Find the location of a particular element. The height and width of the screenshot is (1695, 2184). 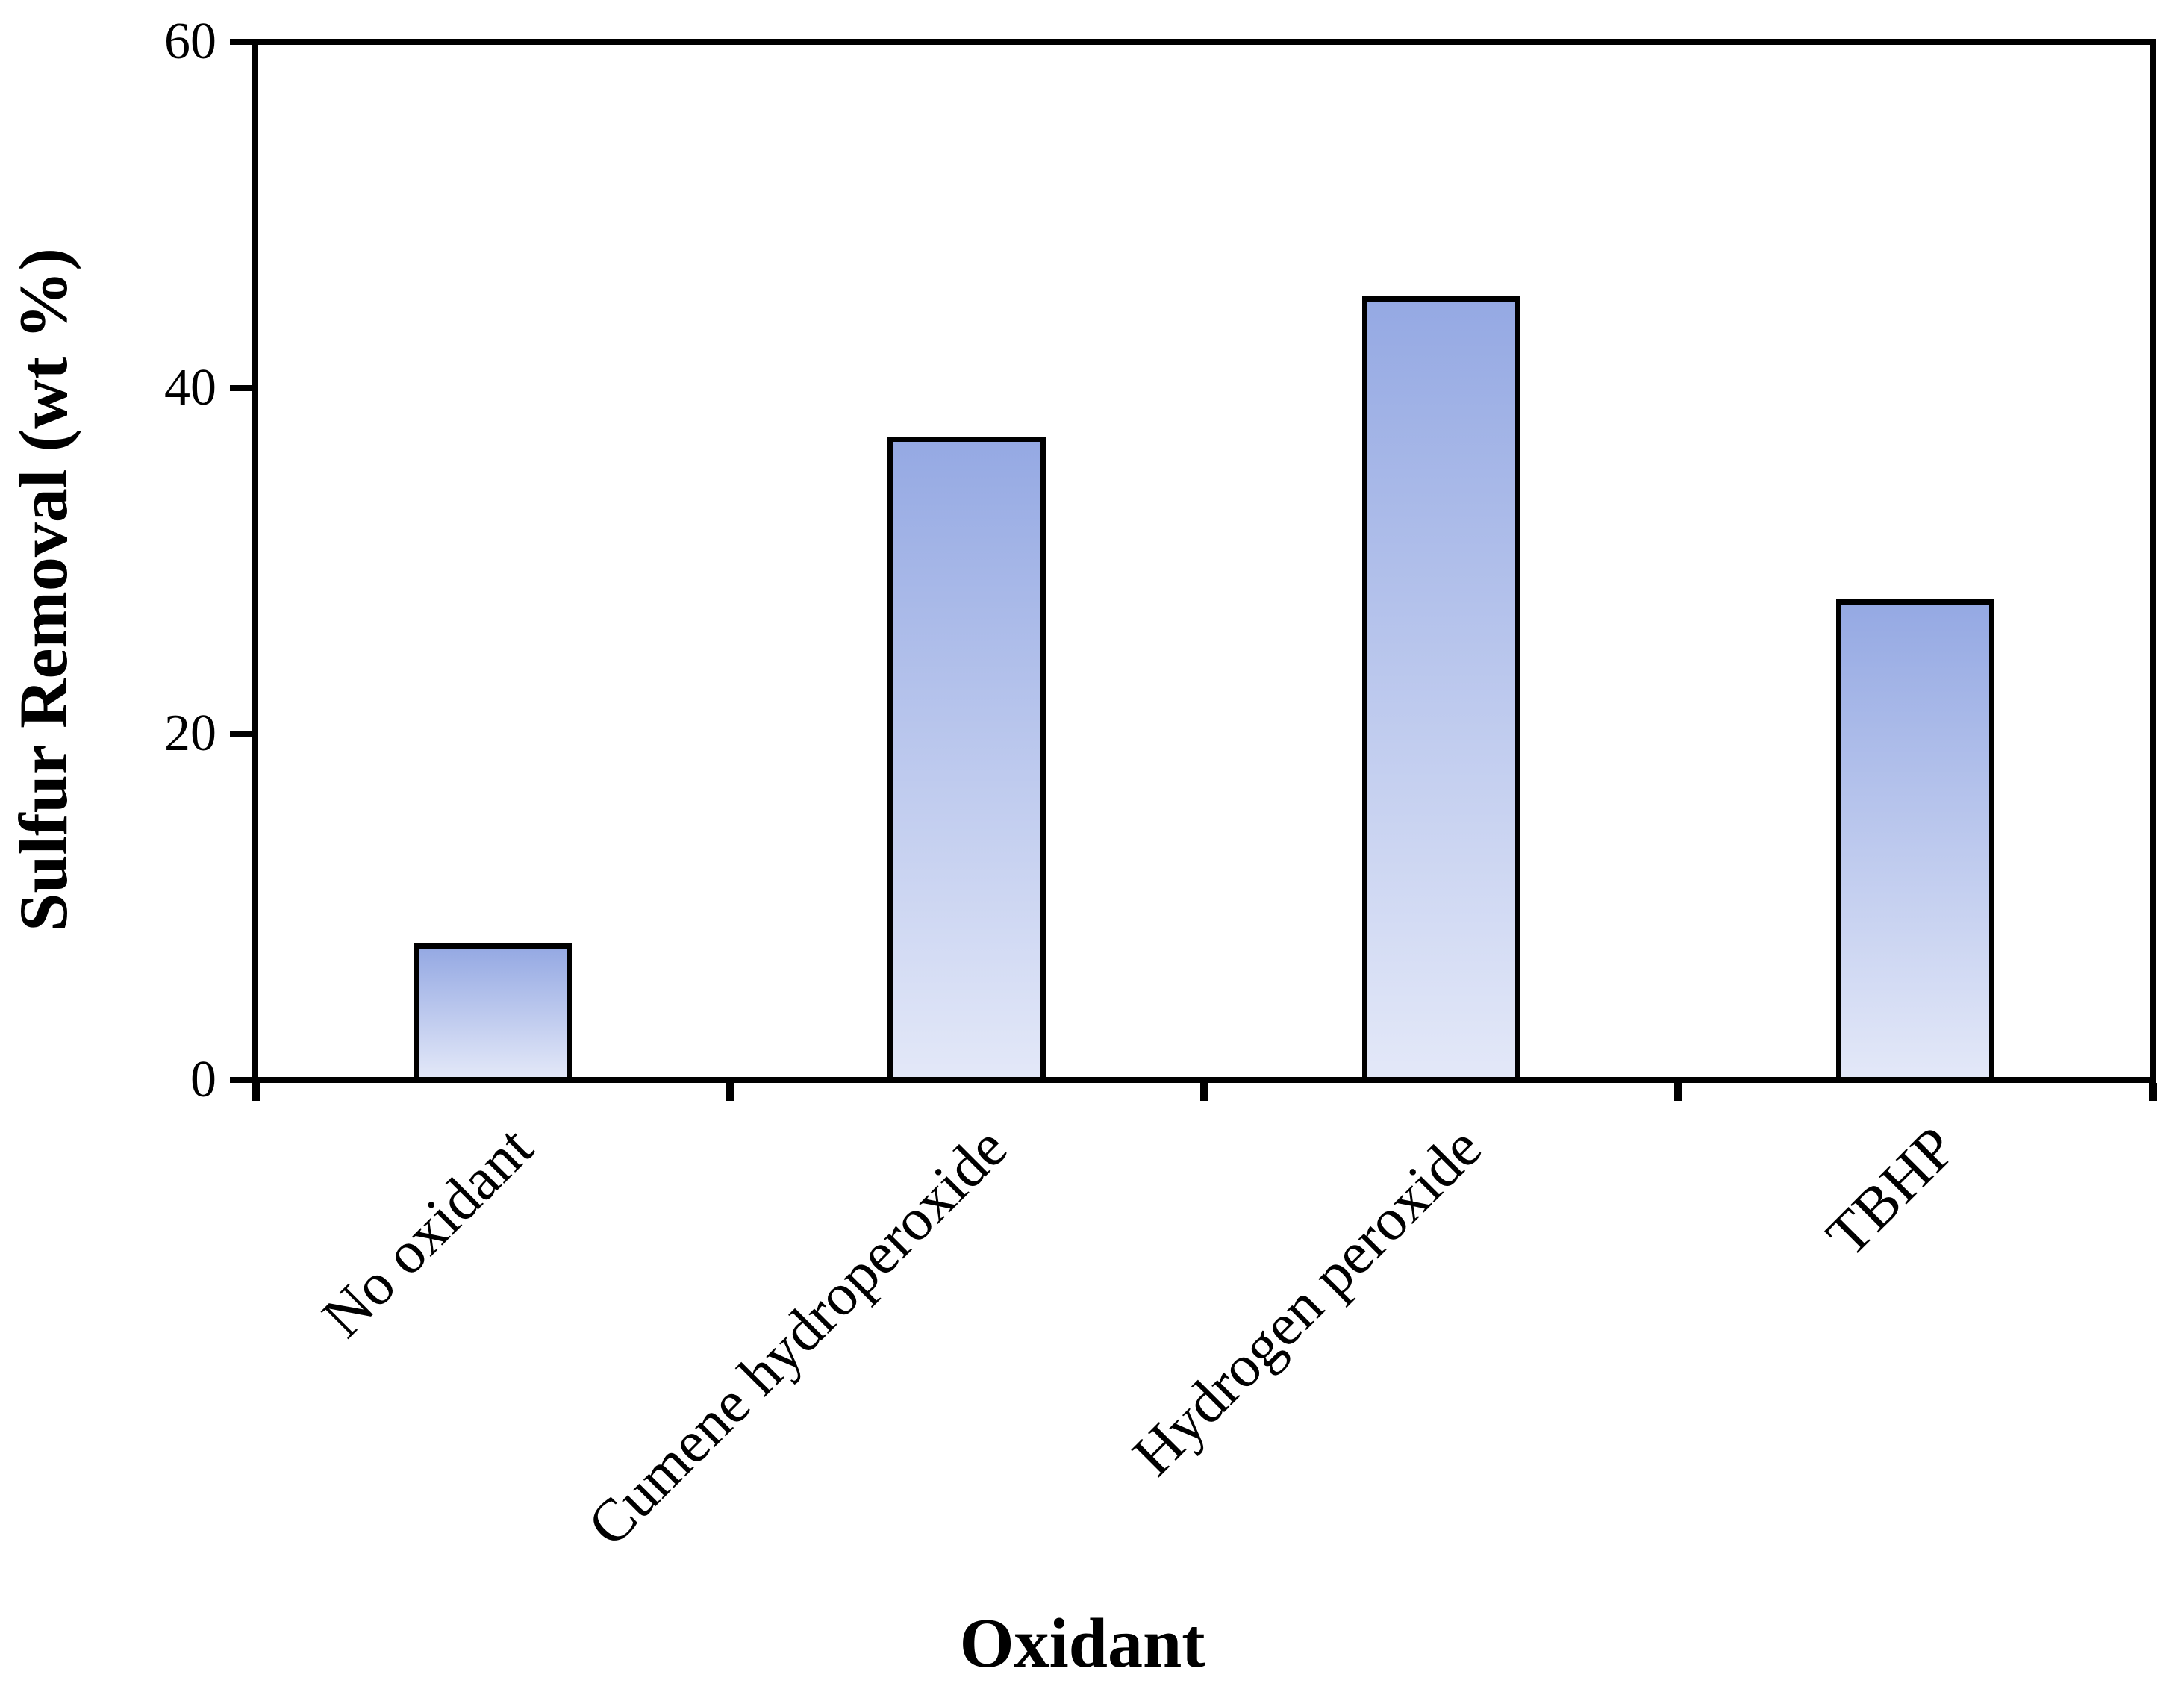

y-axis-title: Sulfur Removal (wt %) is located at coordinates (43, 589).